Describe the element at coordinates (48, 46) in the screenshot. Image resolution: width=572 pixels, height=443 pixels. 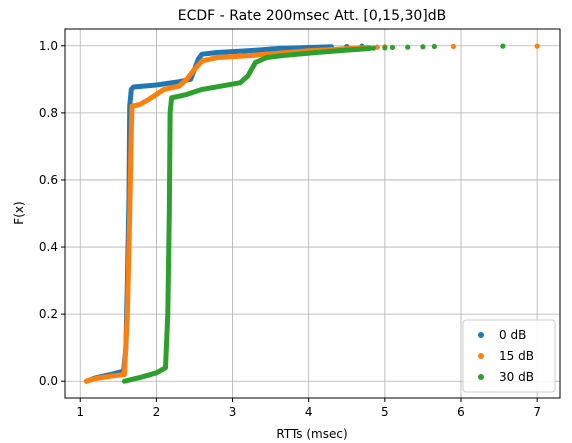
I see `y-tick-label: 1.0` at that location.